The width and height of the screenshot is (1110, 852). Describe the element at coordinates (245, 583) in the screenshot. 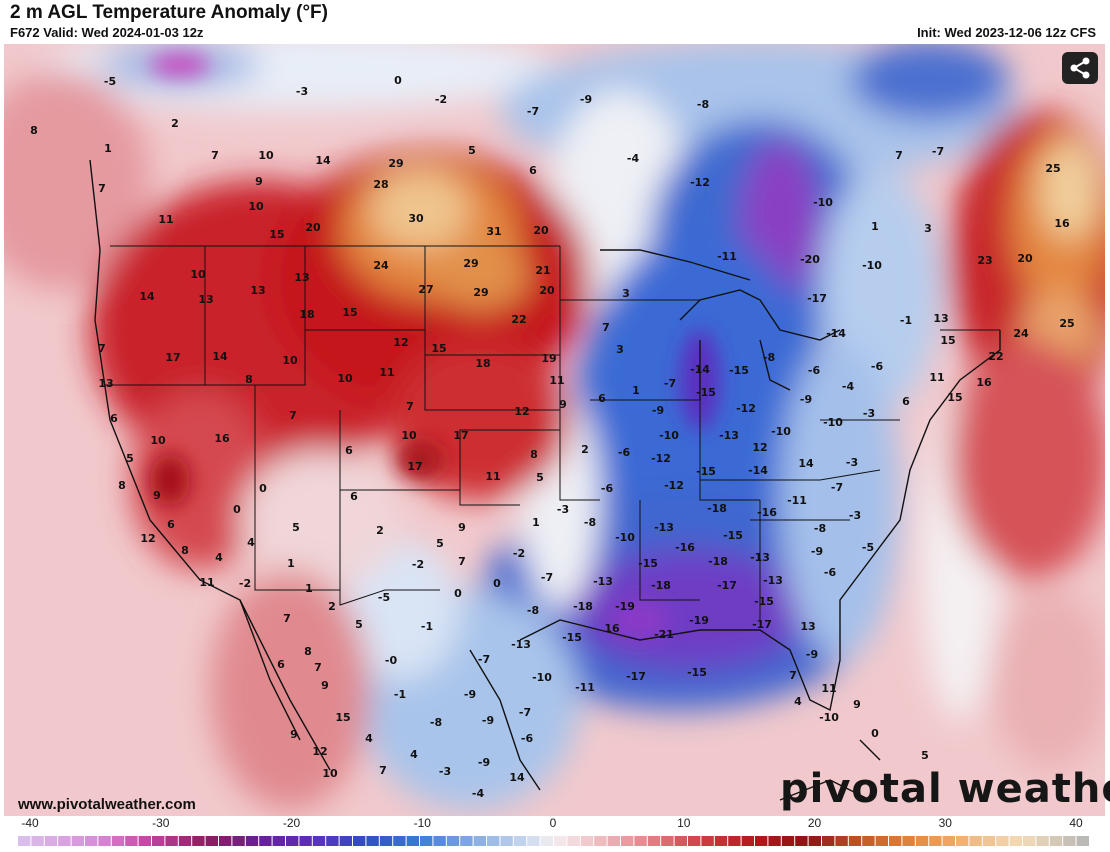

I see `anomaly-value-label: -2` at that location.